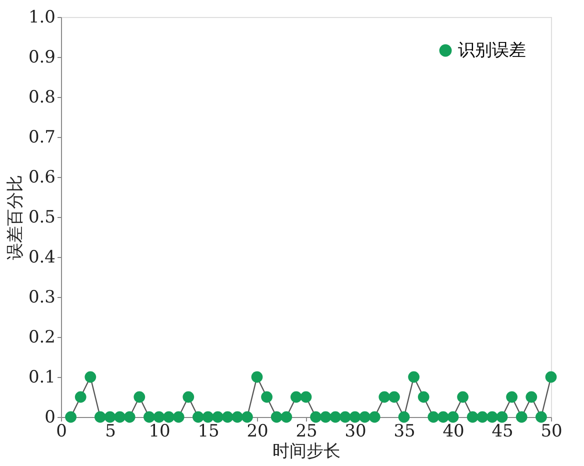 Image resolution: width=584 pixels, height=466 pixels. What do you see at coordinates (15, 217) in the screenshot?
I see `y-axis-title: 误差百分比` at bounding box center [15, 217].